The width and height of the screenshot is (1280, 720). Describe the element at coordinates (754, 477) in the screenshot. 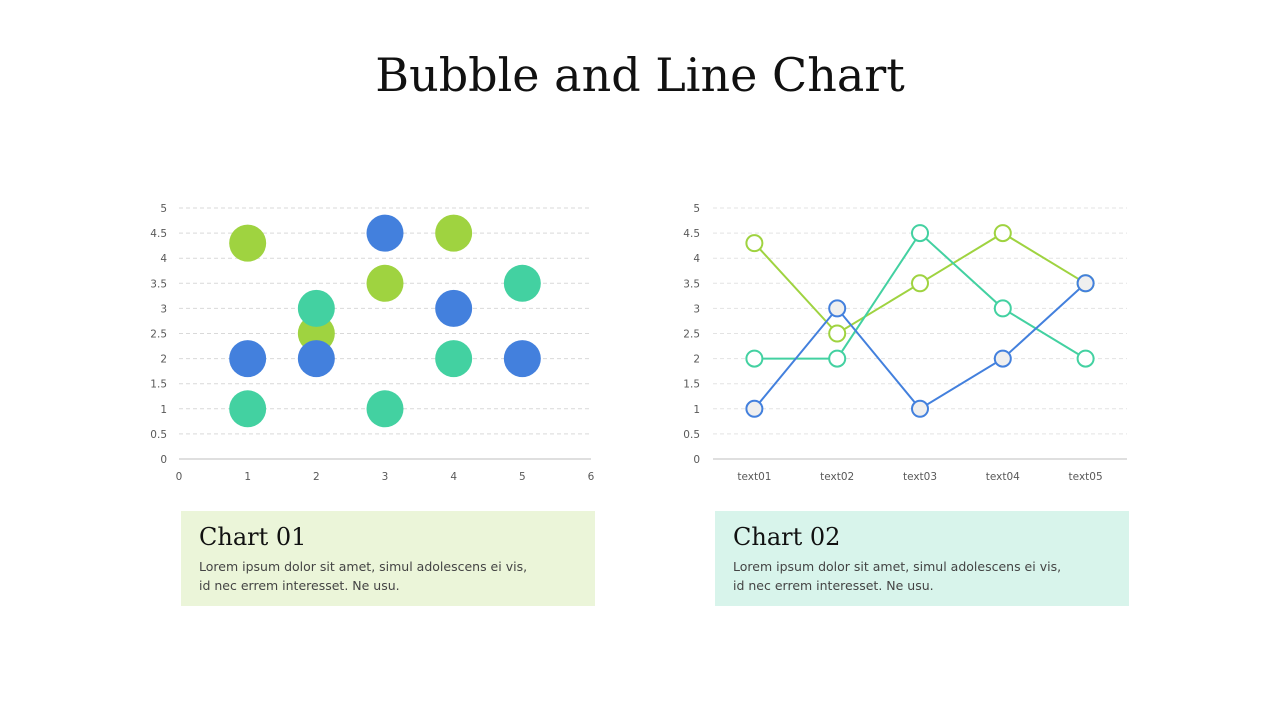

I see `x-tick-label: text01` at that location.